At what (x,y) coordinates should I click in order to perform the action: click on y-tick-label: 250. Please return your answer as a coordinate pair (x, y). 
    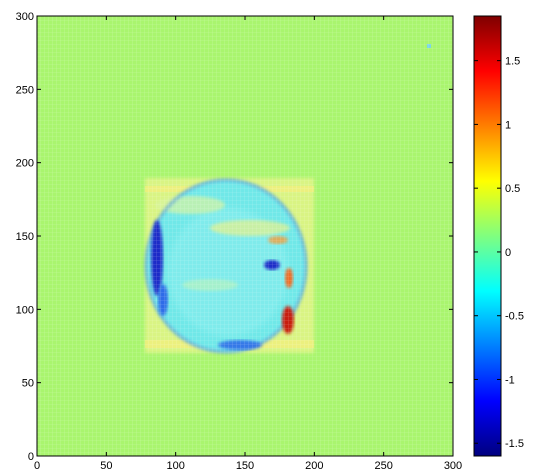
    Looking at the image, I should click on (25, 90).